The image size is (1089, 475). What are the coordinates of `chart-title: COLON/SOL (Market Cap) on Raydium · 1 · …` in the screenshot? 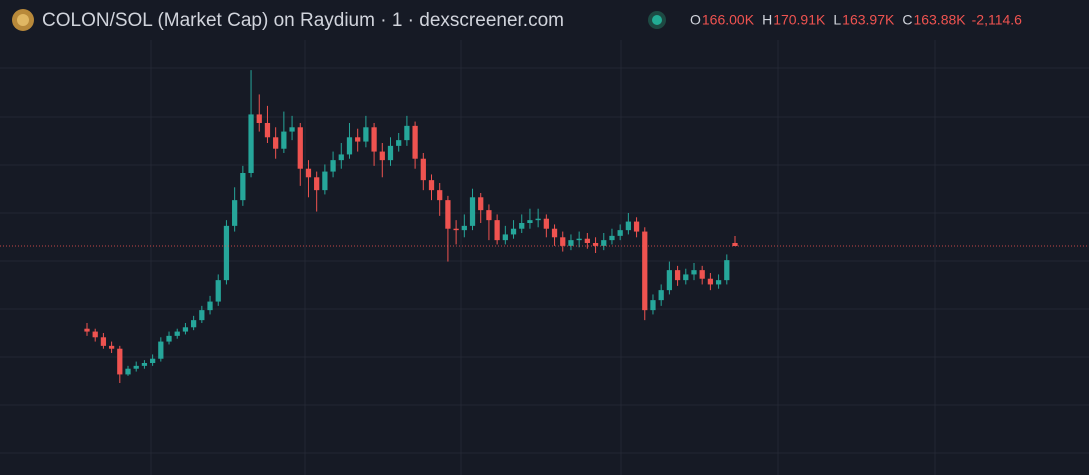 It's located at (303, 20).